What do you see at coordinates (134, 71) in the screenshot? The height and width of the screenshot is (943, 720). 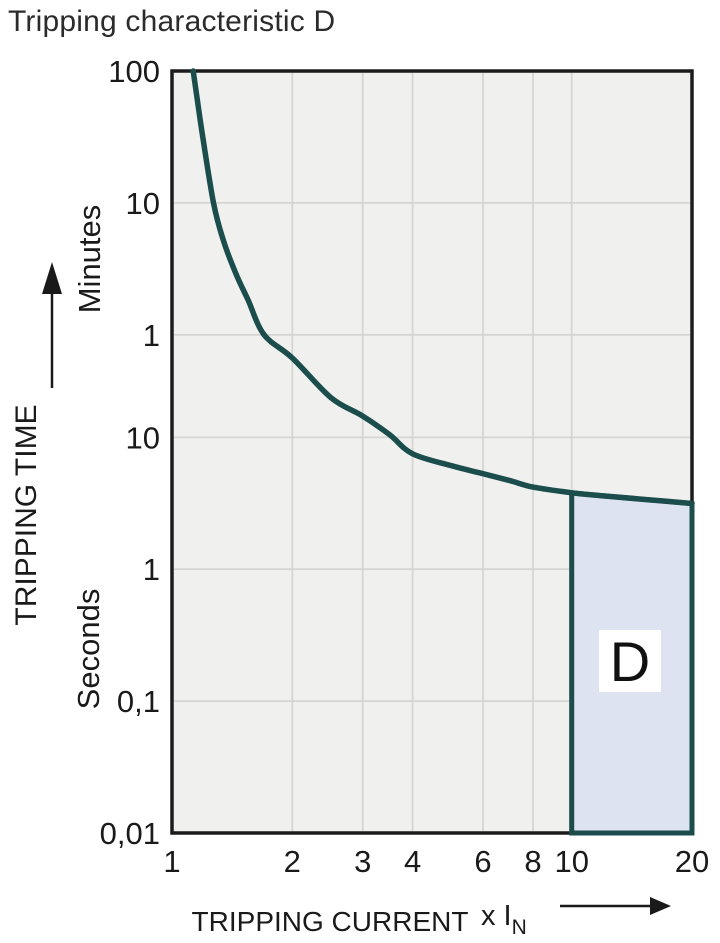 I see `y-tick-label: 100` at bounding box center [134, 71].